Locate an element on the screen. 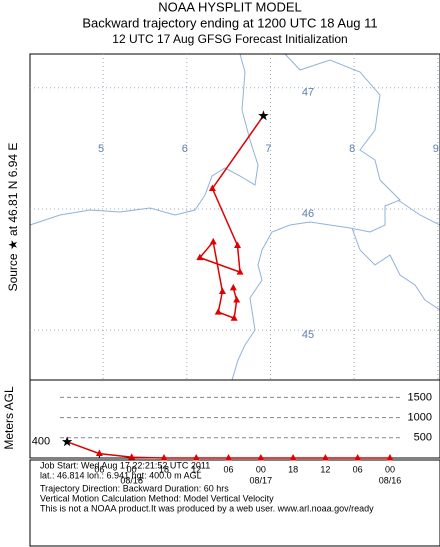  source-label: Source ★ at 46.81 N 6.94 E is located at coordinates (13, 217).